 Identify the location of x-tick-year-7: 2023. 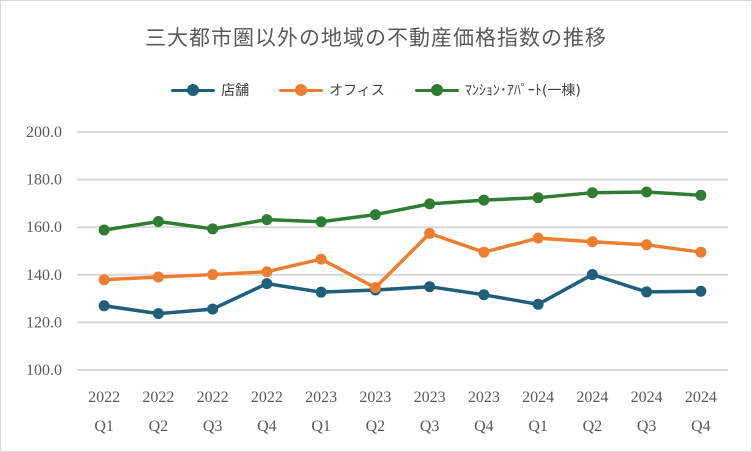
(484, 397).